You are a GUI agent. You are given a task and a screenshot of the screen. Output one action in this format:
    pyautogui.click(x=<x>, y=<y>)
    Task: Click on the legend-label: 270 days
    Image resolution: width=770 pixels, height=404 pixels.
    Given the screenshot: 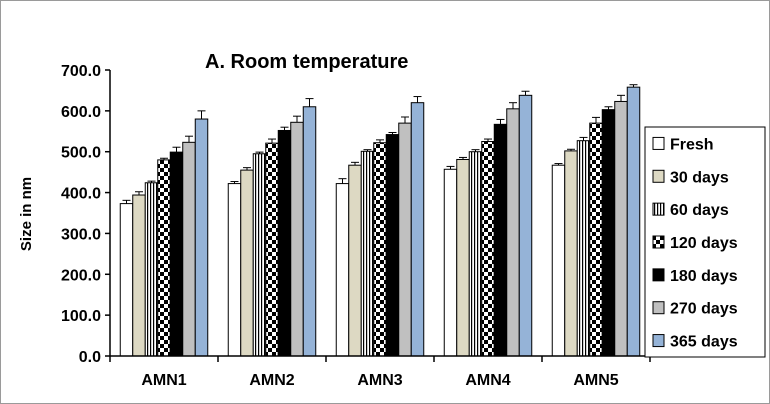 What is the action you would take?
    pyautogui.click(x=704, y=309)
    